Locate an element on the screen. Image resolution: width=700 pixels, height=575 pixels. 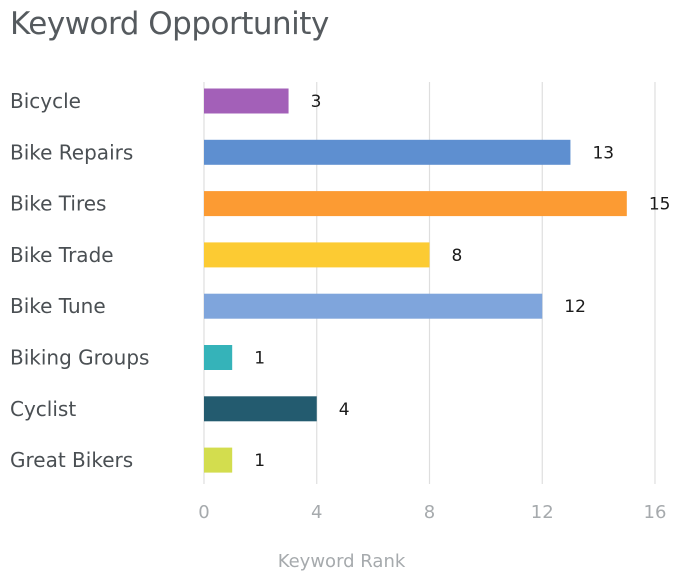
data-label: 3 is located at coordinates (316, 102).